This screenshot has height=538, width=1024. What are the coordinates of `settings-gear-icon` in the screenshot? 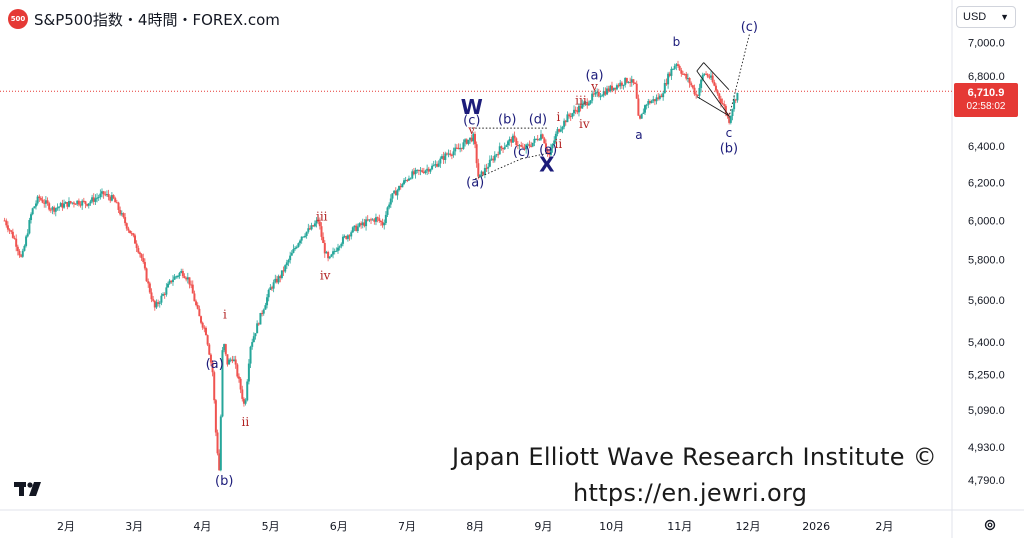 It's located at (990, 525).